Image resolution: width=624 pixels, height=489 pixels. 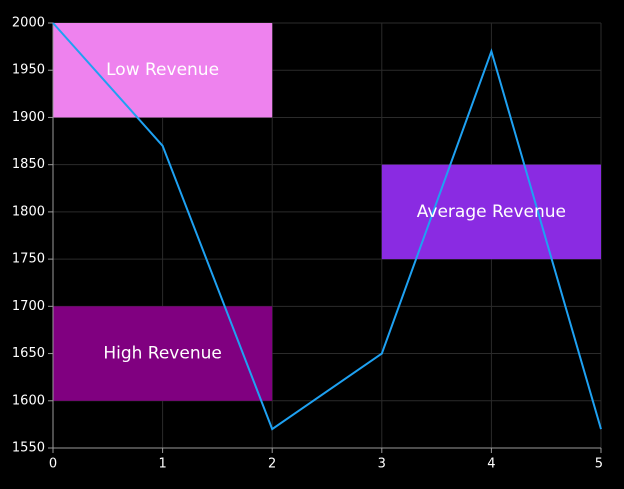 What do you see at coordinates (272, 464) in the screenshot?
I see `x-tick-label-2: 2` at bounding box center [272, 464].